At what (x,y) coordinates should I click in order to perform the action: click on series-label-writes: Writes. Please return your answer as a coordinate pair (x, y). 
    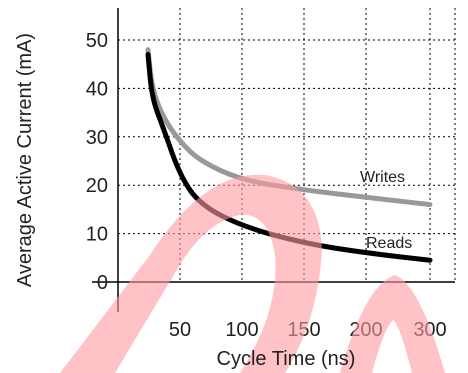
    Looking at the image, I should click on (382, 177).